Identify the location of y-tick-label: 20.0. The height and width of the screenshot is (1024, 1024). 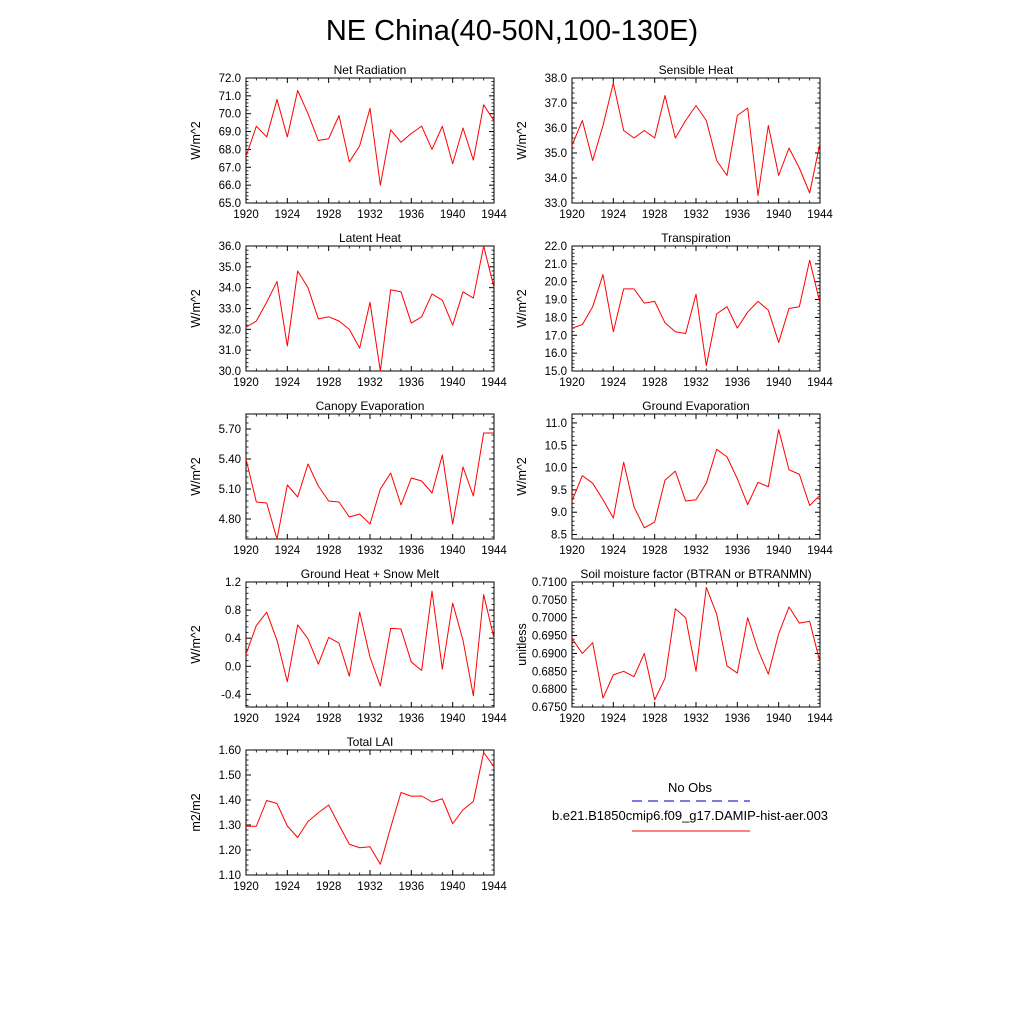
(556, 283).